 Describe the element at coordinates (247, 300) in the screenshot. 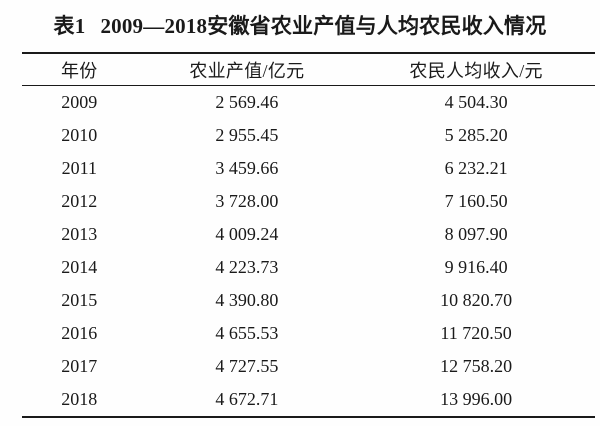

I see `agricultural-output-cell: 4 390.80` at that location.